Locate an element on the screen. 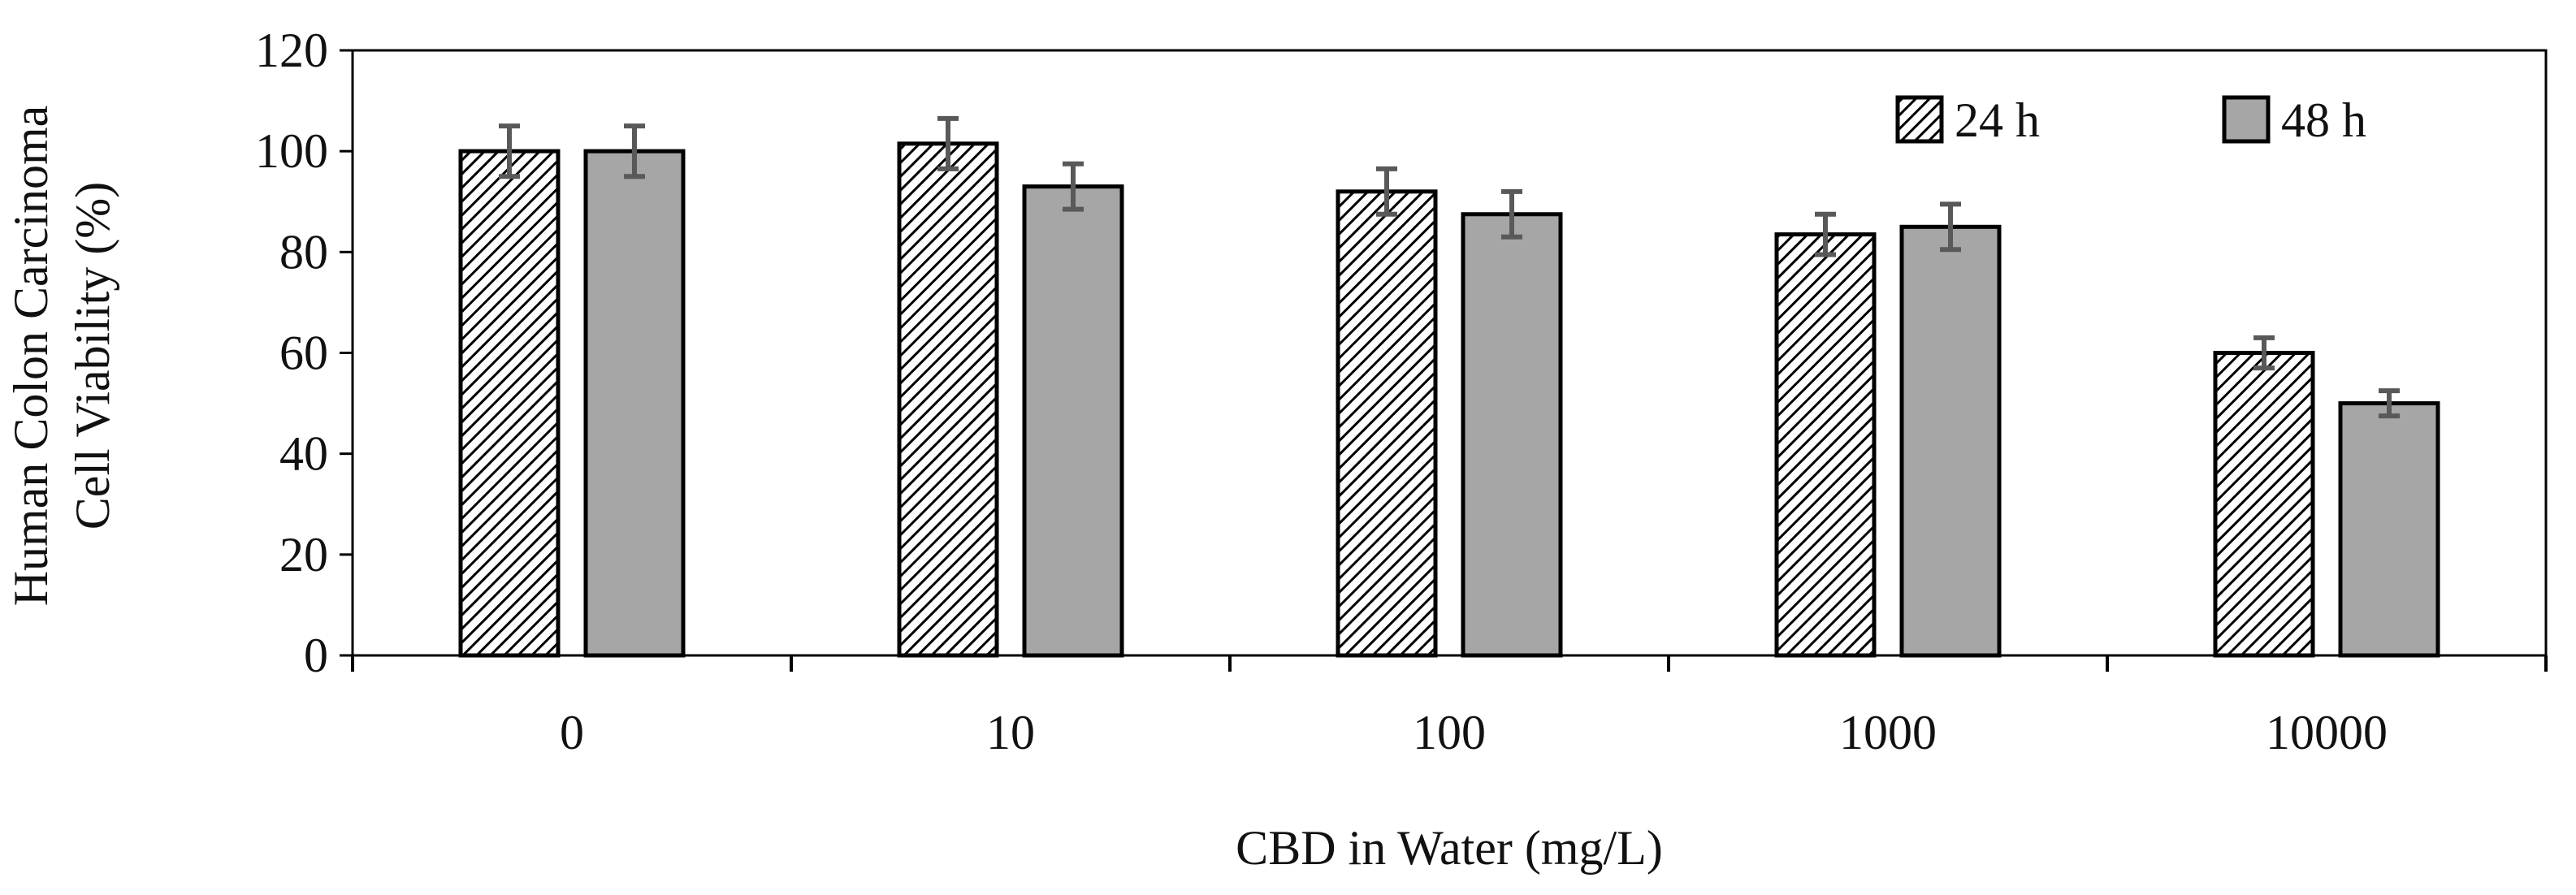 This screenshot has width=2576, height=895. x-tick-label: 1000 is located at coordinates (1888, 732).